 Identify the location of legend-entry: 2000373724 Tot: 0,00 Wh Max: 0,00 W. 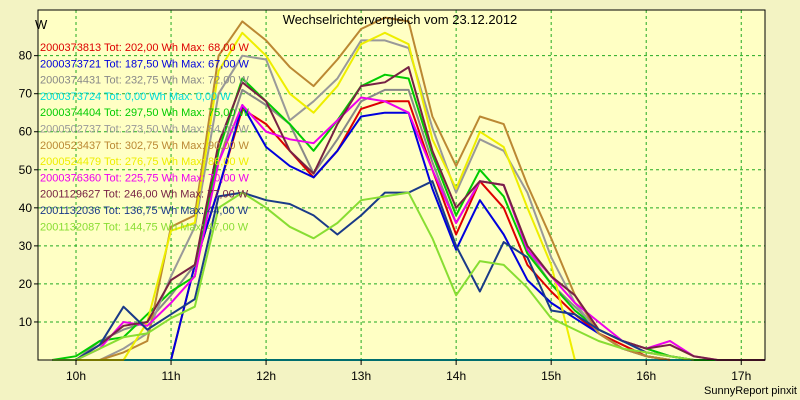
(135, 97).